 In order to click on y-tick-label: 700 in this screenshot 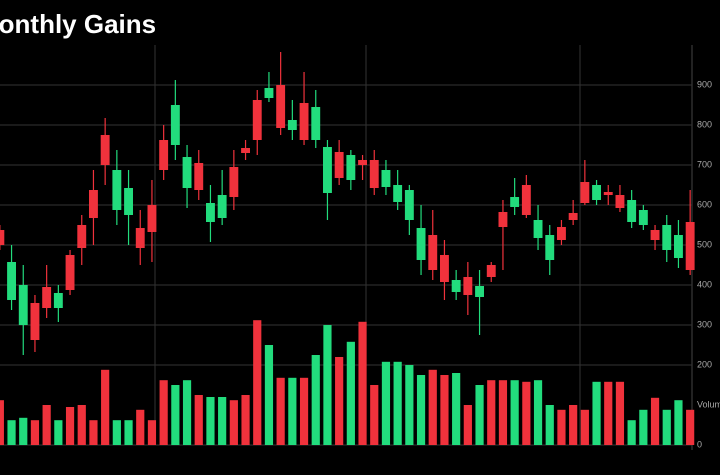, I will do `click(704, 164)`.